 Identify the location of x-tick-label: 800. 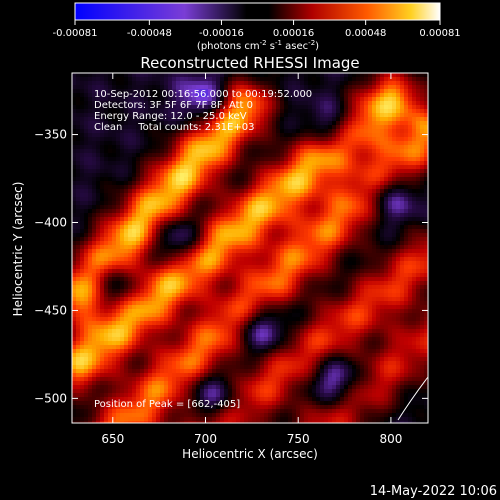
(390, 439).